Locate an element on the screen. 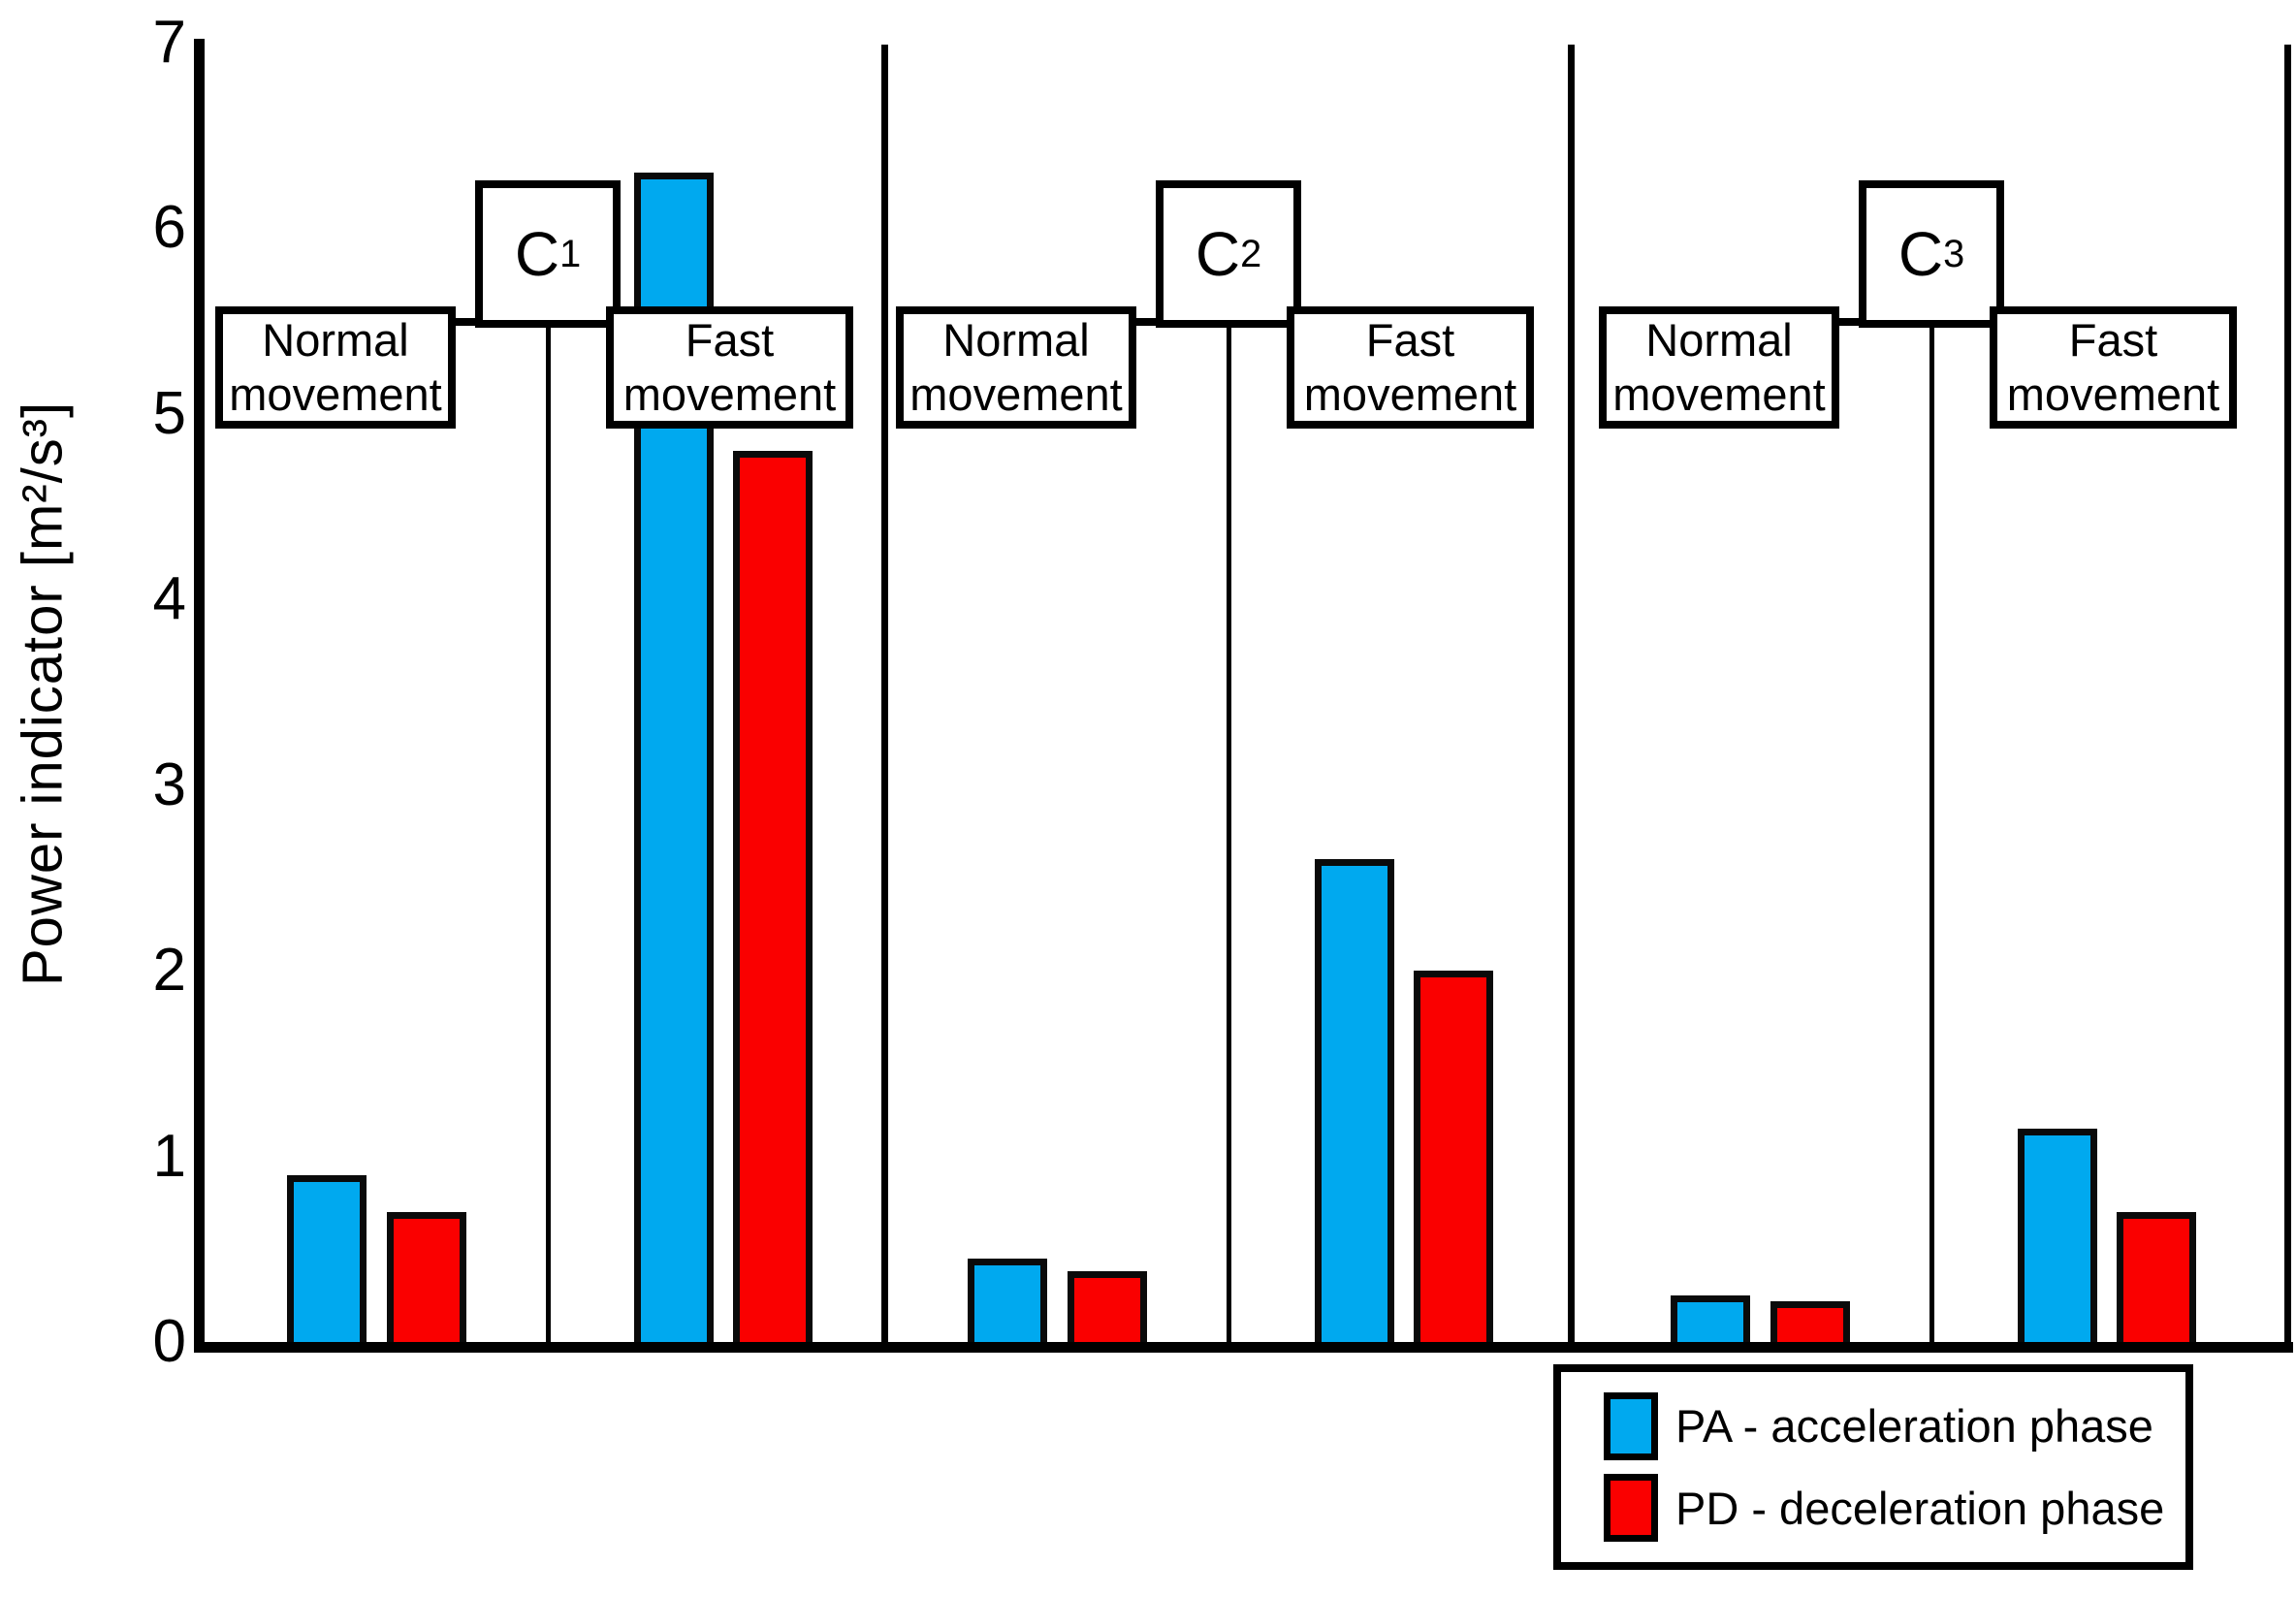 The image size is (2296, 1597). y-tick-label-4: 4 is located at coordinates (169, 598).